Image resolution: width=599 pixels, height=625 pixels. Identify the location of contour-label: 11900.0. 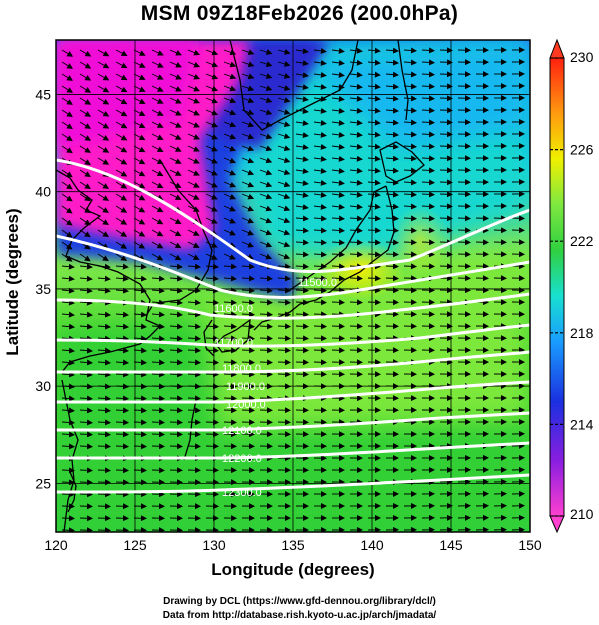
(245, 387).